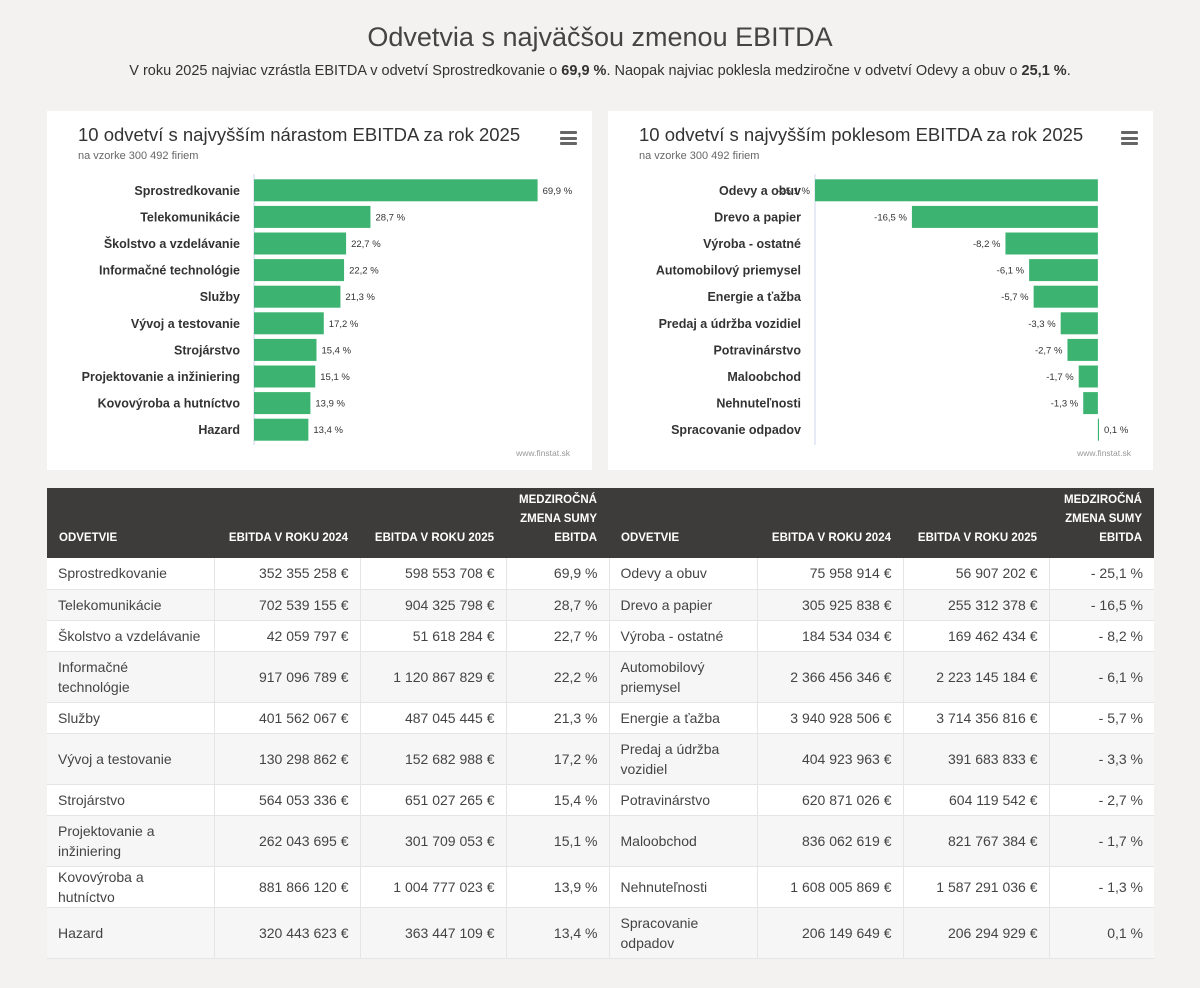  What do you see at coordinates (976, 718) in the screenshot?
I see `table-cell: 3 714 356 816 €` at bounding box center [976, 718].